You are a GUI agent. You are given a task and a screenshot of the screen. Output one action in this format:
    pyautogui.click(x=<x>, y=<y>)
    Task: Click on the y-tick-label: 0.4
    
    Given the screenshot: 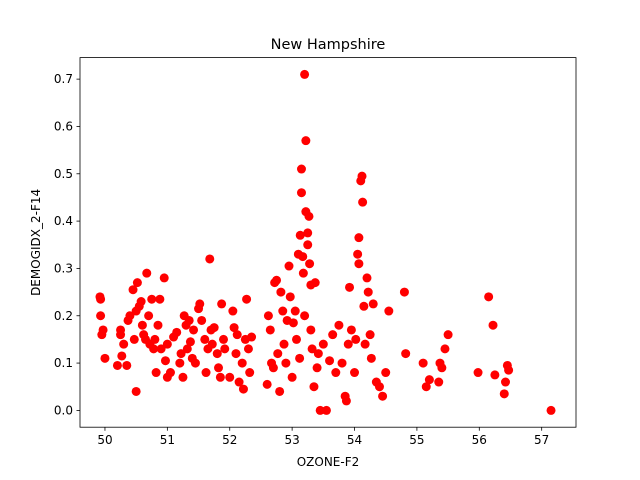 What is the action you would take?
    pyautogui.click(x=63, y=221)
    